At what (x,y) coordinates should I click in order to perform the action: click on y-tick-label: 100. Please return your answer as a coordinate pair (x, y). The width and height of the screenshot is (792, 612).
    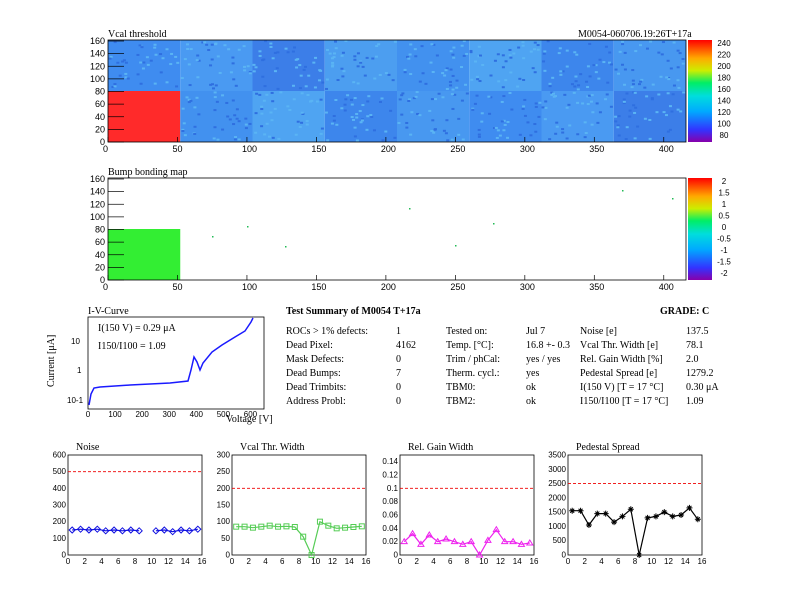
    Looking at the image, I should click on (97, 217).